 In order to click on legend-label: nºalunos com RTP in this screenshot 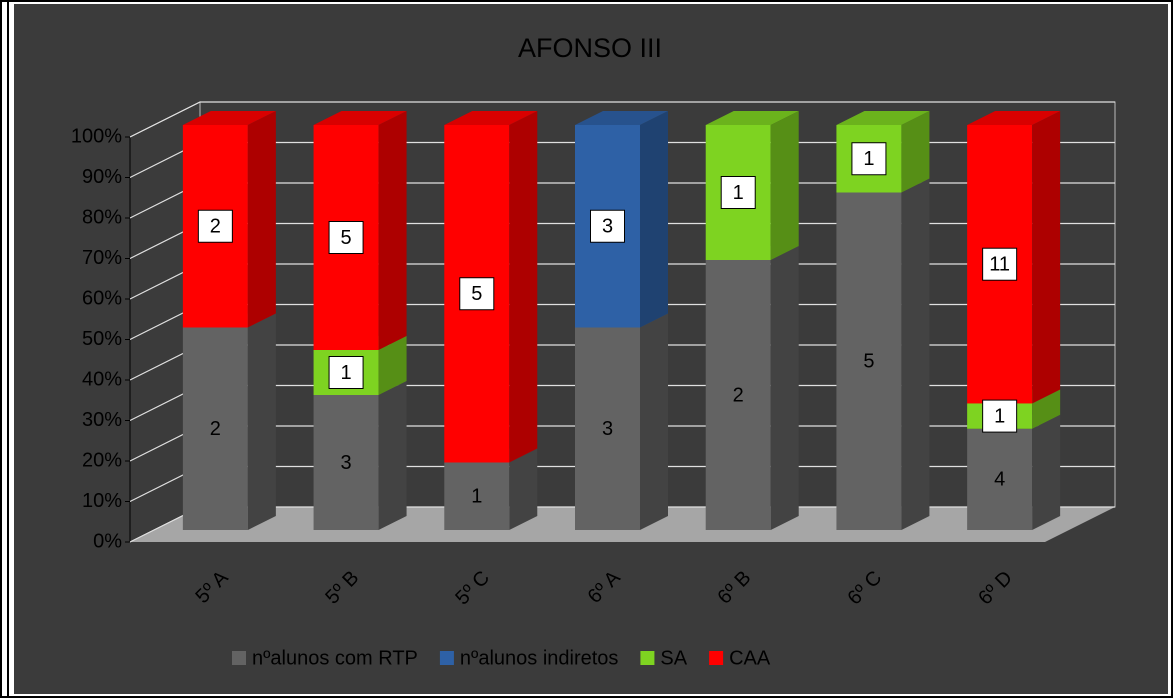, I will do `click(335, 658)`.